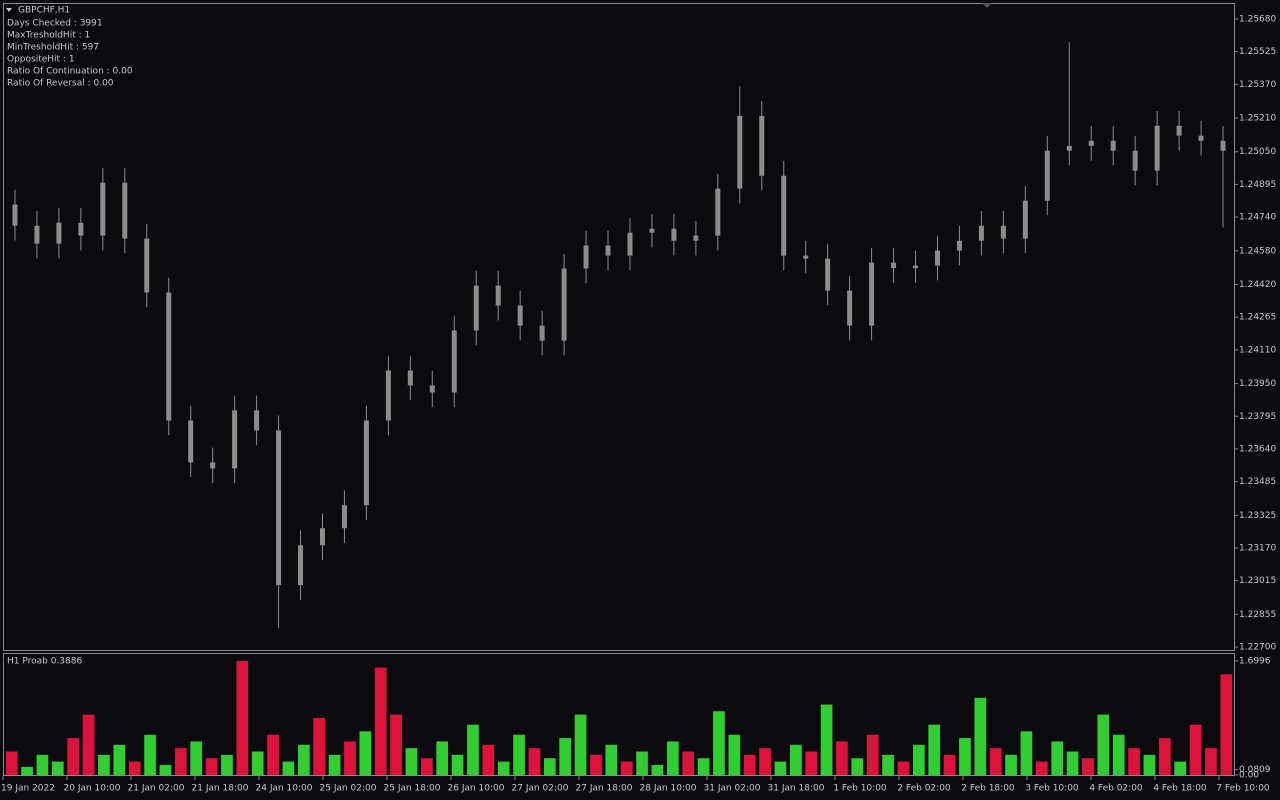  I want to click on y-tick-label: 1.25525, so click(1257, 52).